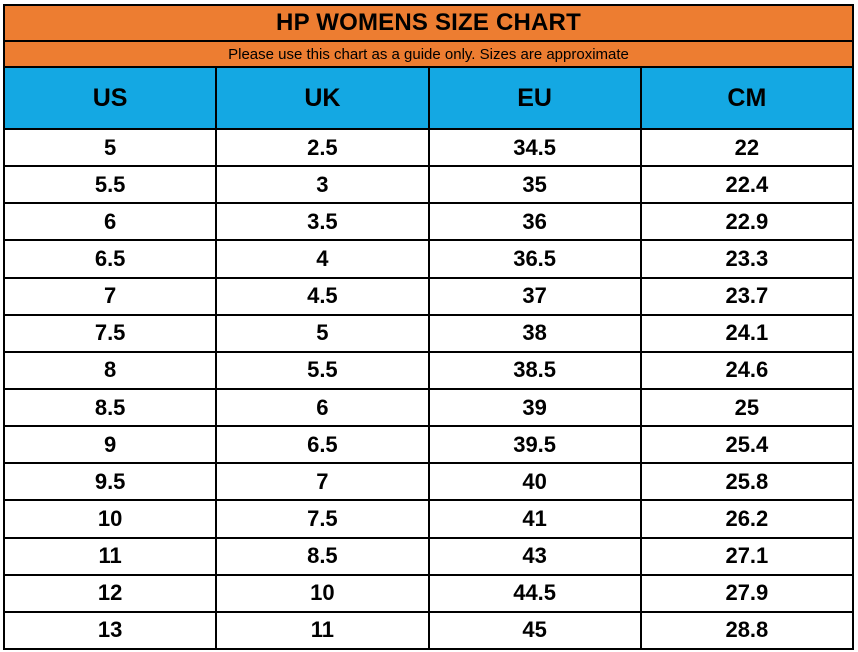 The image size is (858, 652). I want to click on cell-cm: 28.8, so click(747, 630).